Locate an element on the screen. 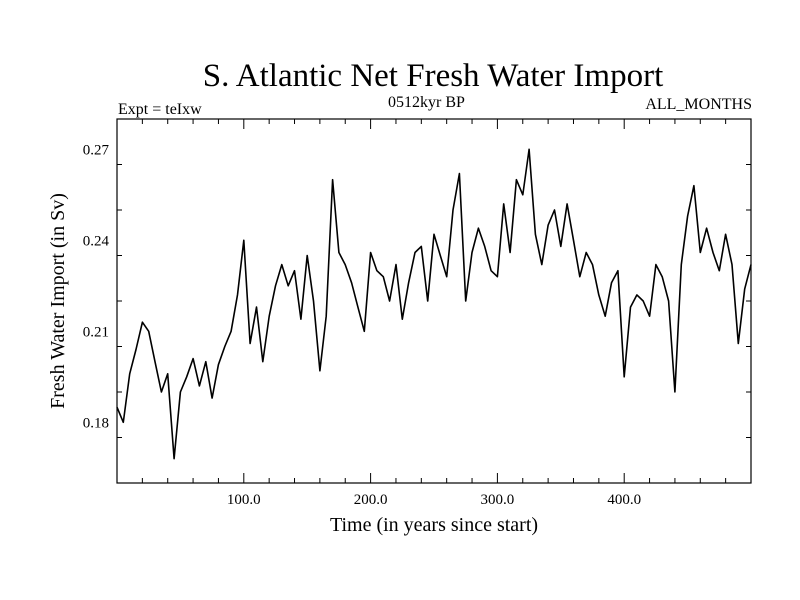 The image size is (800, 600). months-label: ALL_MONTHS is located at coordinates (698, 104).